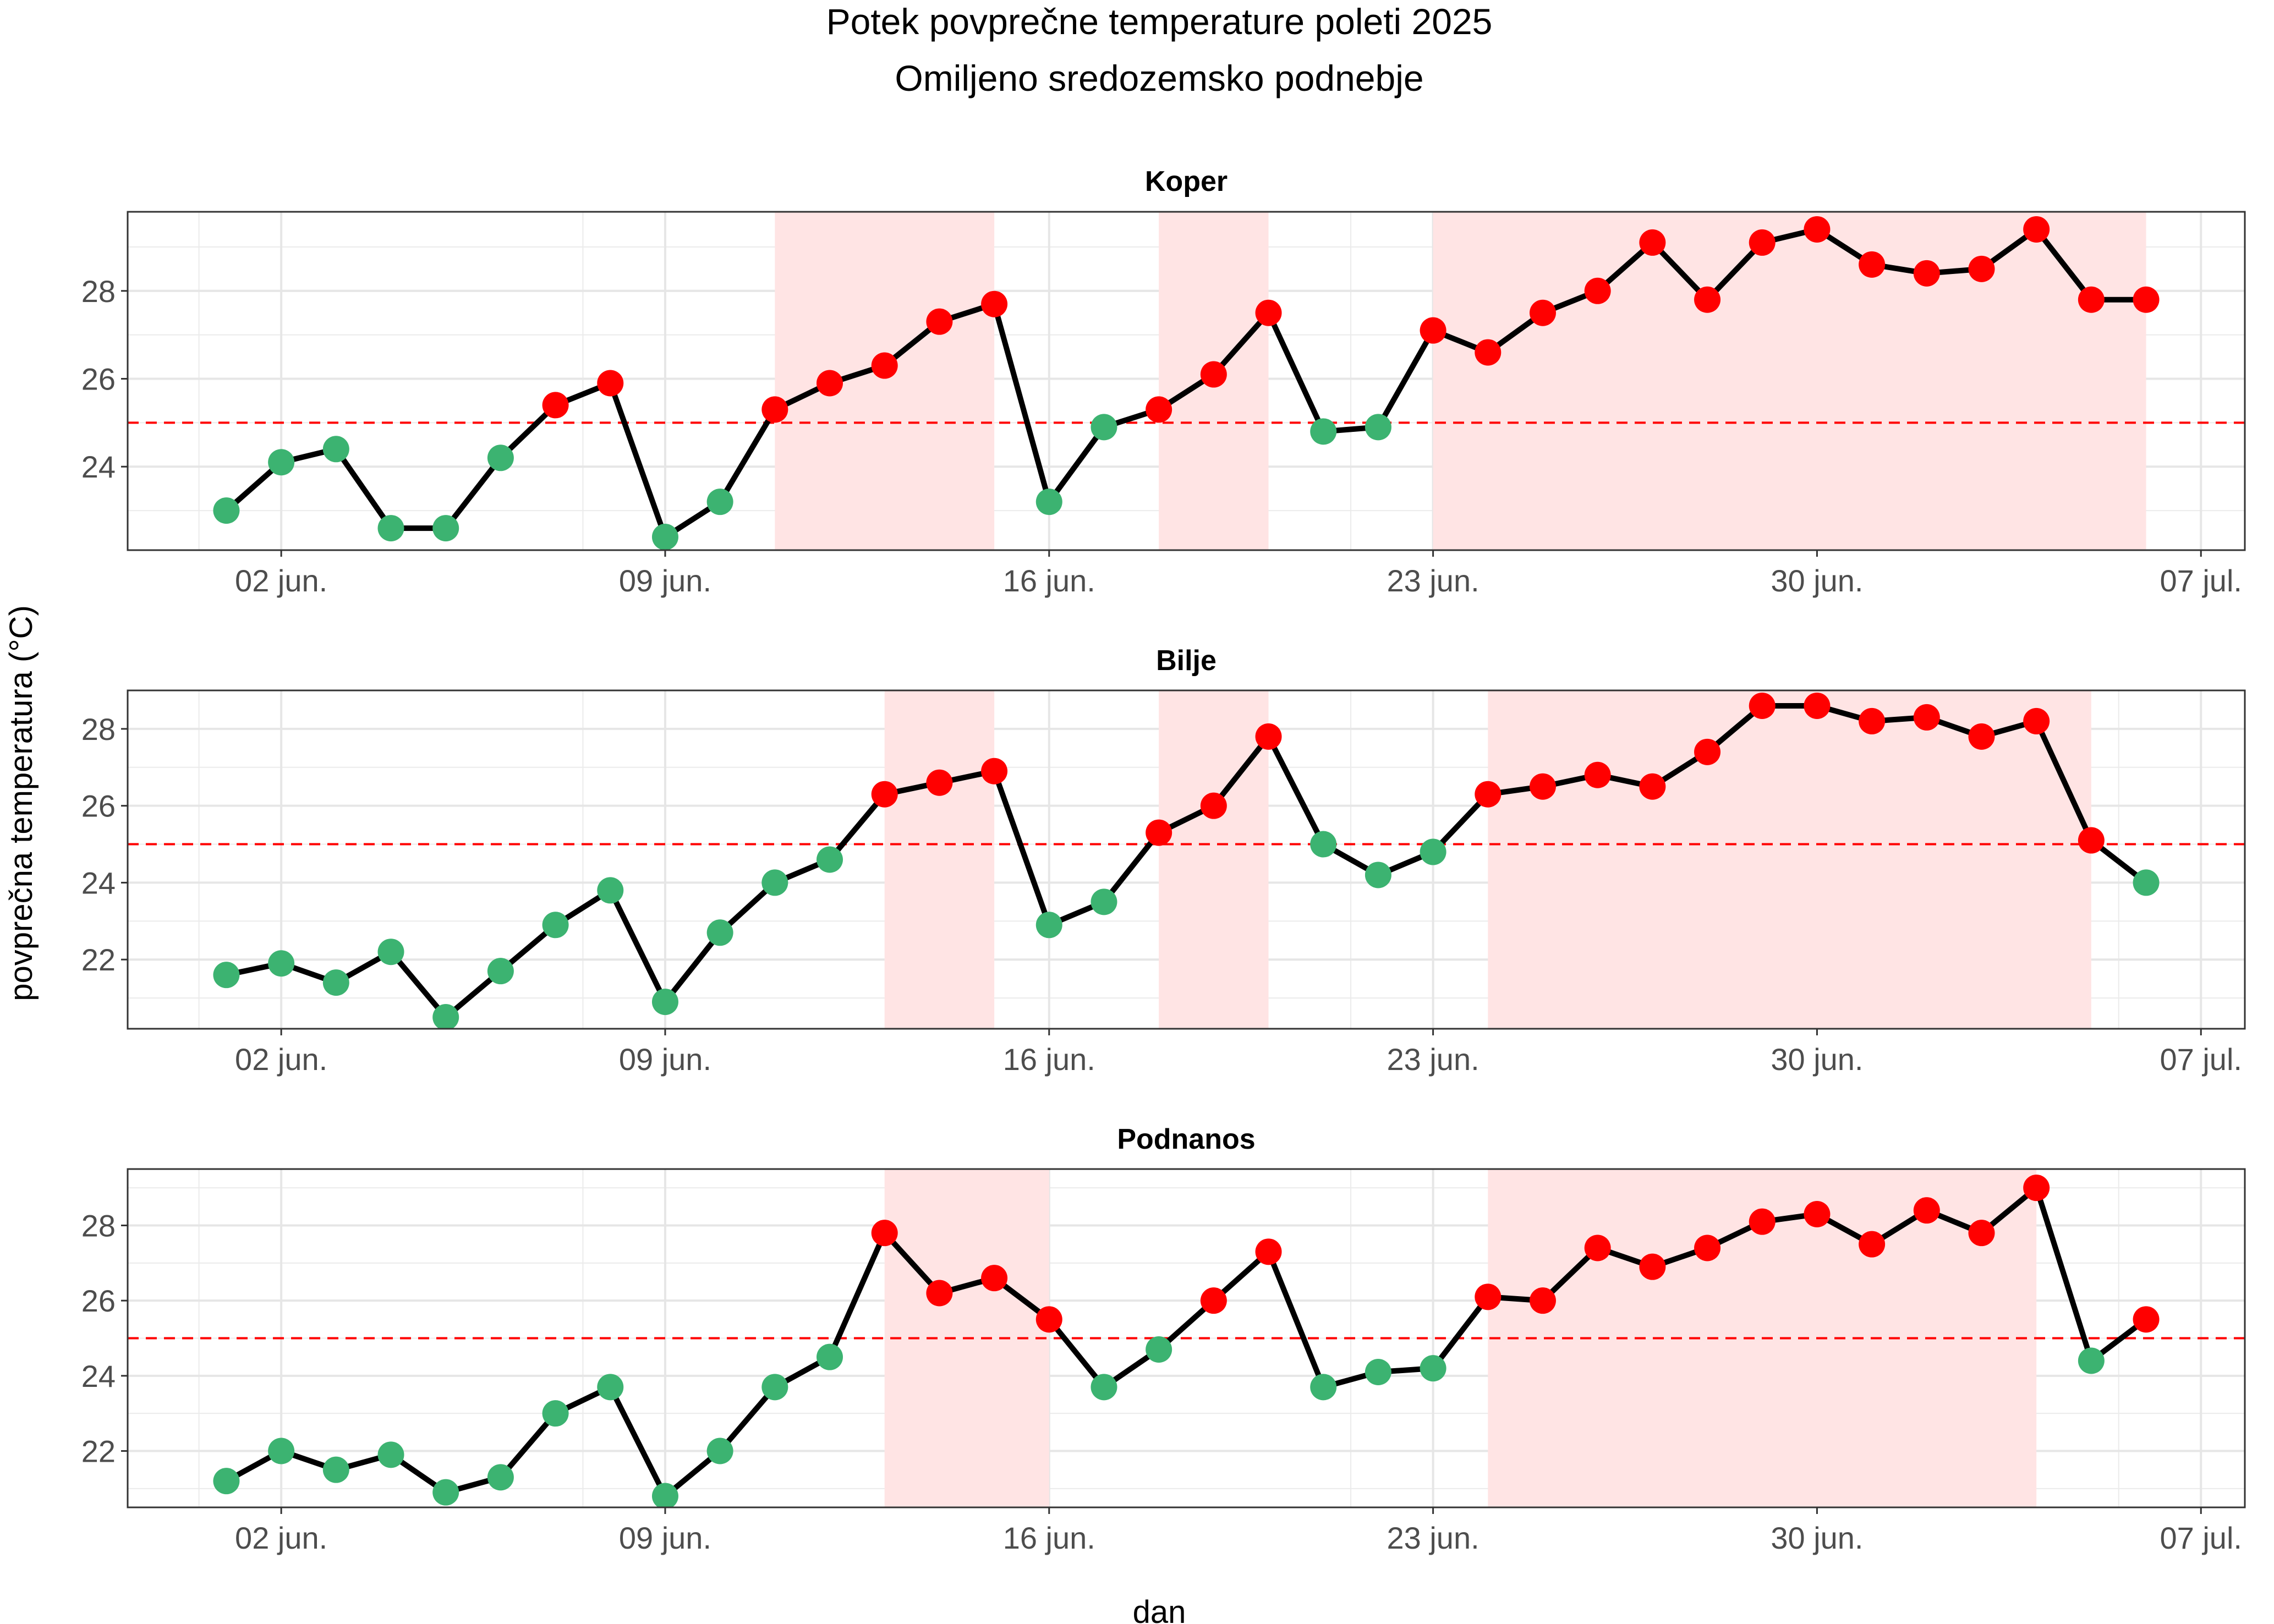 The width and height of the screenshot is (2274, 1624). Describe the element at coordinates (1159, 1609) in the screenshot. I see `x-axis-title: dan` at that location.